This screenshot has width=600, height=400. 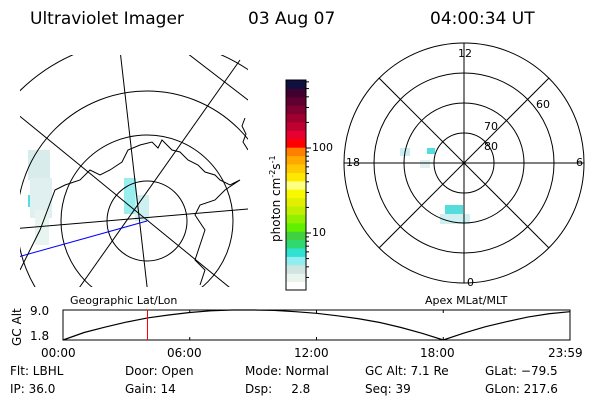 I want to click on x-tick-1: 06:00, so click(x=184, y=353).